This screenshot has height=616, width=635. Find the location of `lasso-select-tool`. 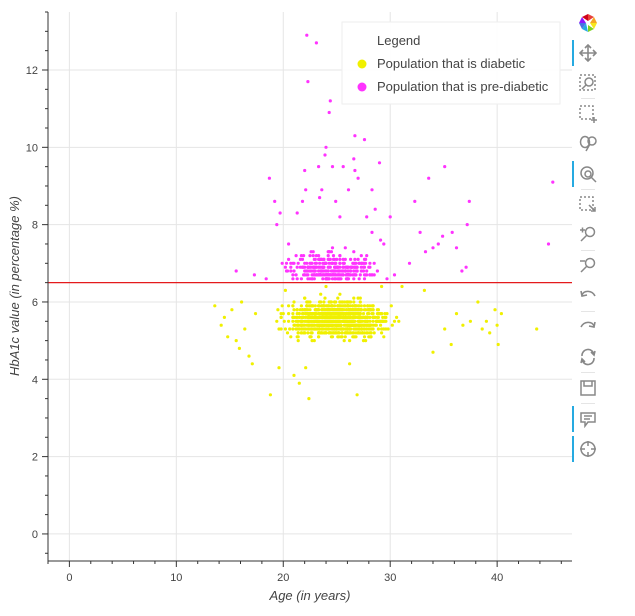

lasso-select-tool is located at coordinates (588, 144).